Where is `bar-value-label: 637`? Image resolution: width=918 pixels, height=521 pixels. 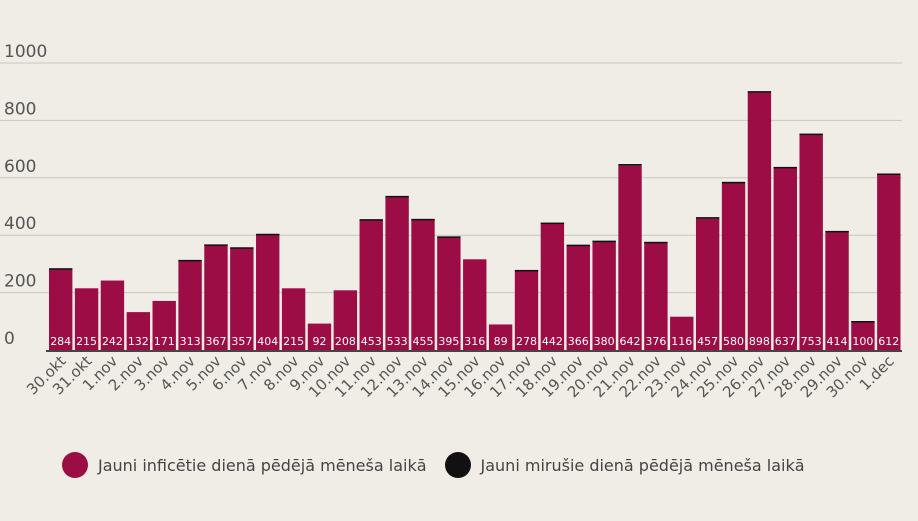 bar-value-label: 637 is located at coordinates (785, 341).